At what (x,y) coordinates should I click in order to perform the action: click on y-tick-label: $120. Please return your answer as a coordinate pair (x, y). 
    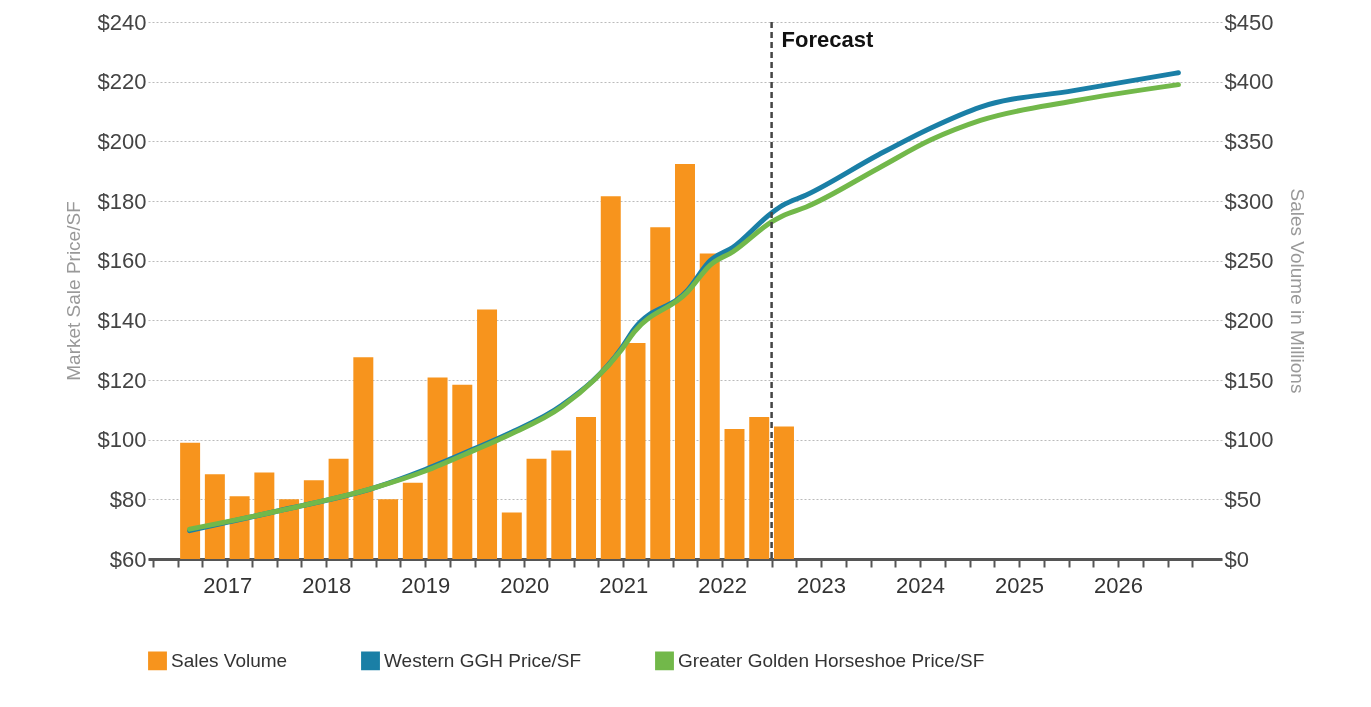
    Looking at the image, I should click on (122, 380).